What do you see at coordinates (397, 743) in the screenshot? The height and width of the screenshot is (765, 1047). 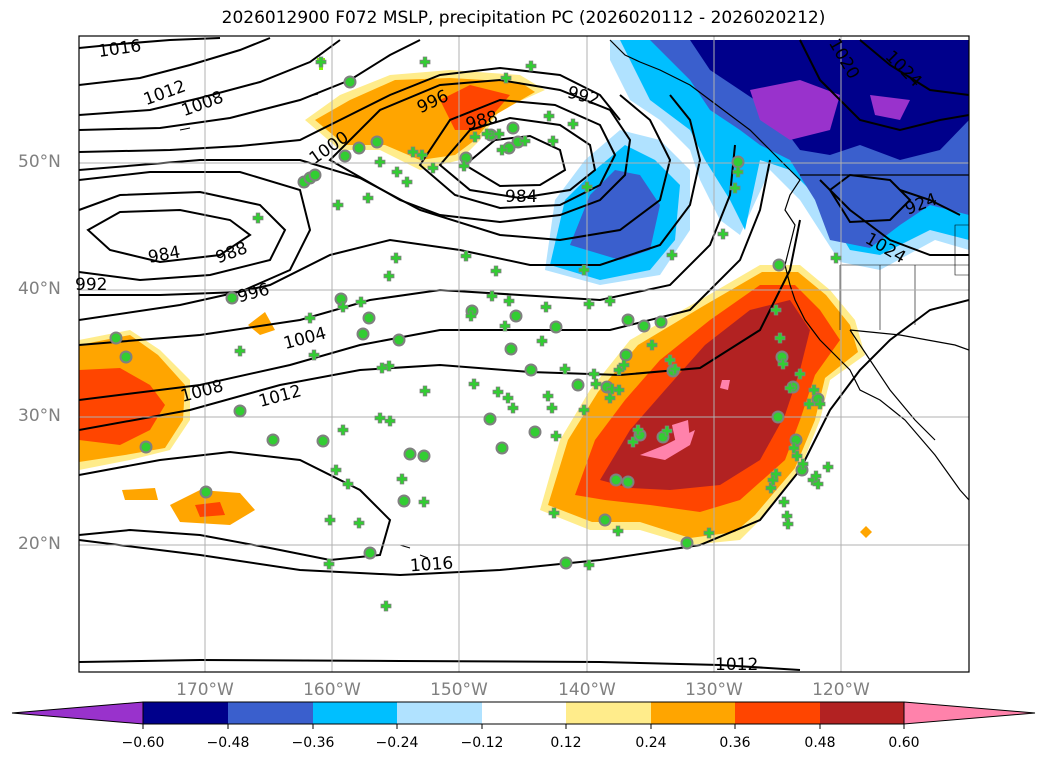 I see `colorbar-tick-label: −0.24` at bounding box center [397, 743].